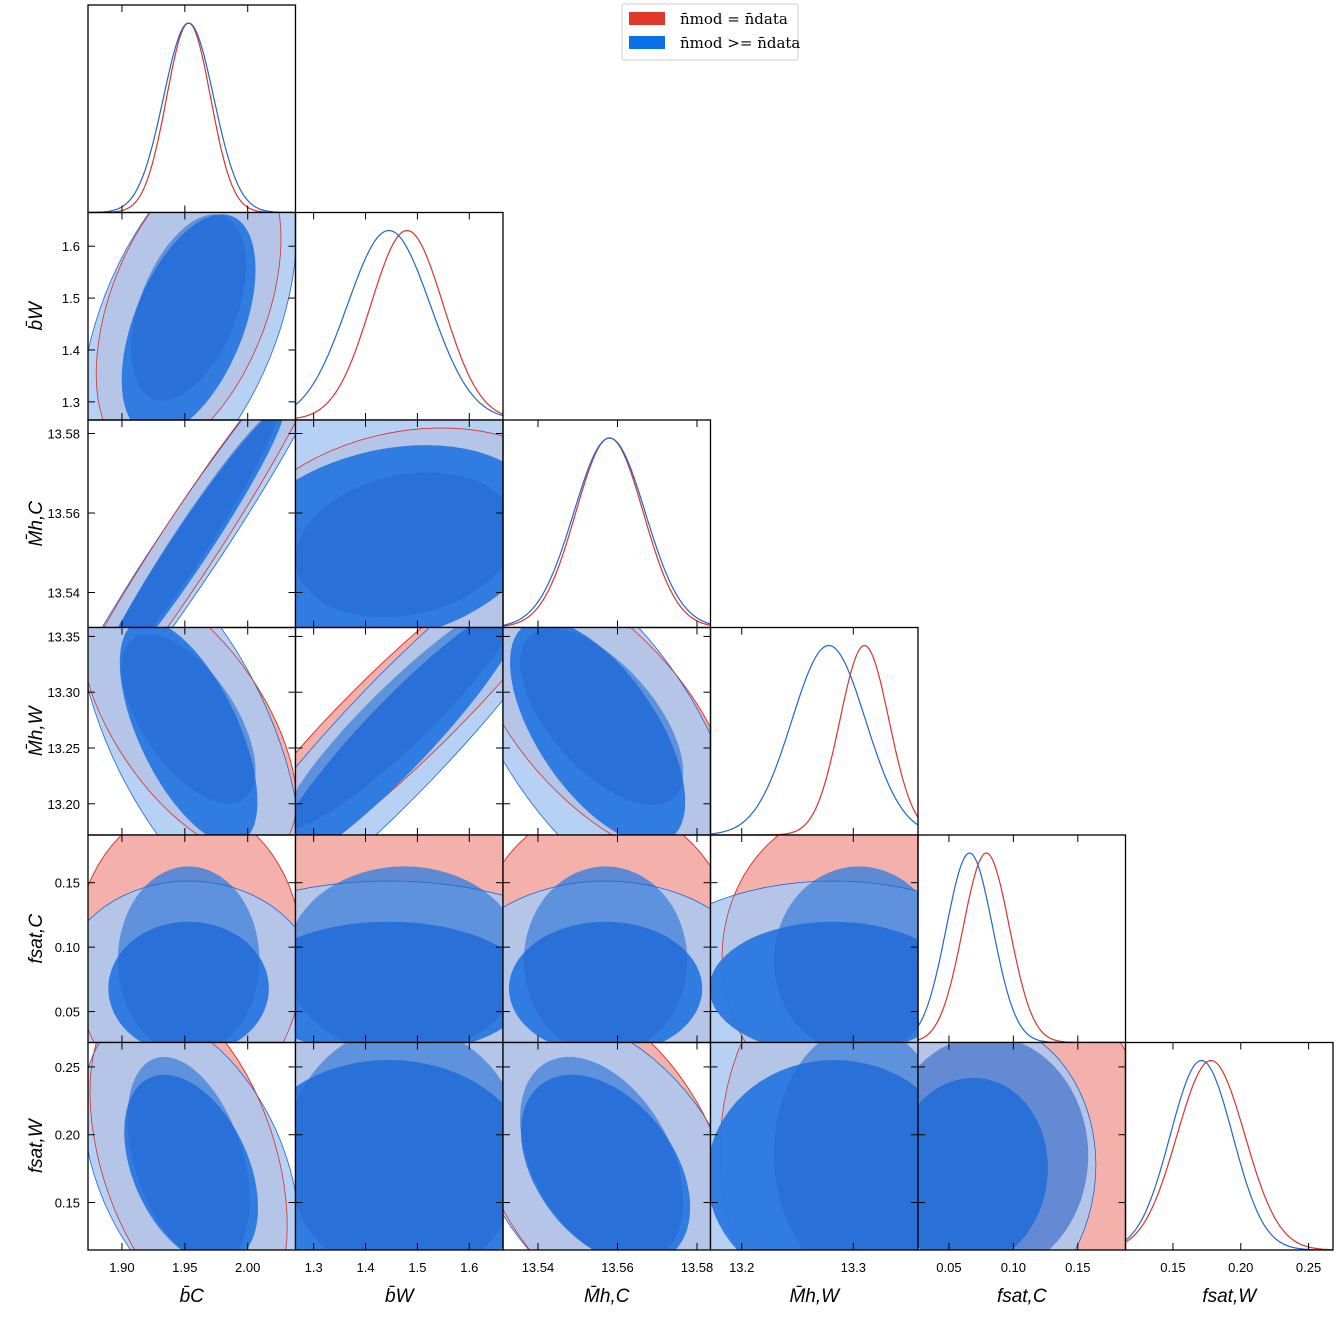  Describe the element at coordinates (192, 117) in the screenshot. I see `marginal-red-bC` at that location.